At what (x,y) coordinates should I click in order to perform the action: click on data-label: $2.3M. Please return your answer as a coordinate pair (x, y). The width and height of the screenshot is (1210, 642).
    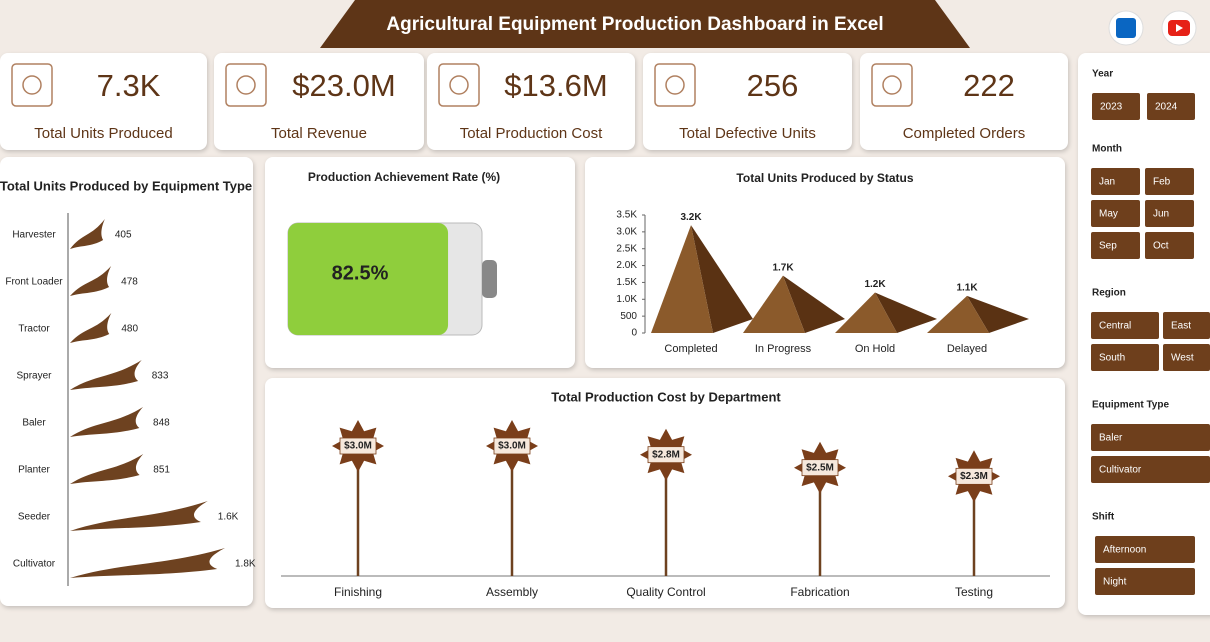
    Looking at the image, I should click on (974, 476).